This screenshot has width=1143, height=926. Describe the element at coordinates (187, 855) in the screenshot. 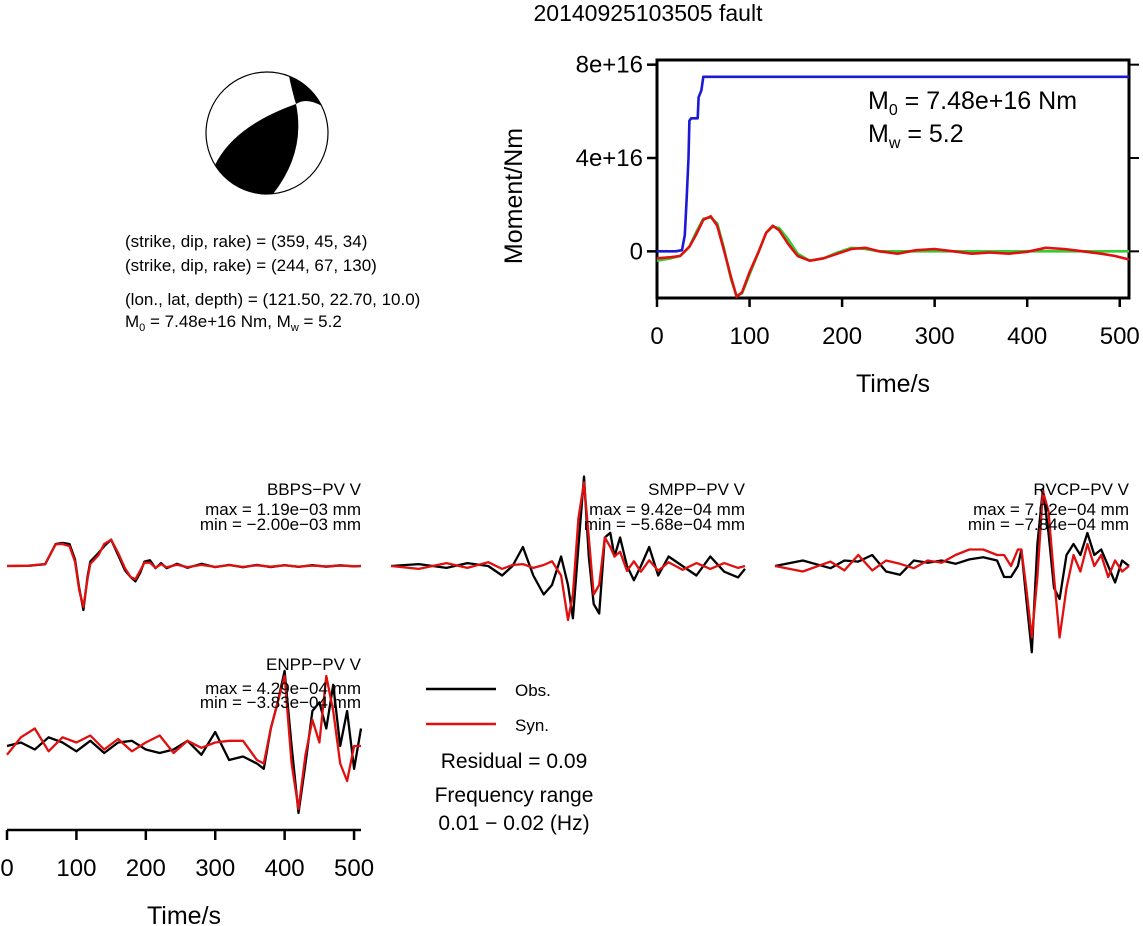

I see `waveform-x-axis: 0 100 200 300 400 500` at that location.